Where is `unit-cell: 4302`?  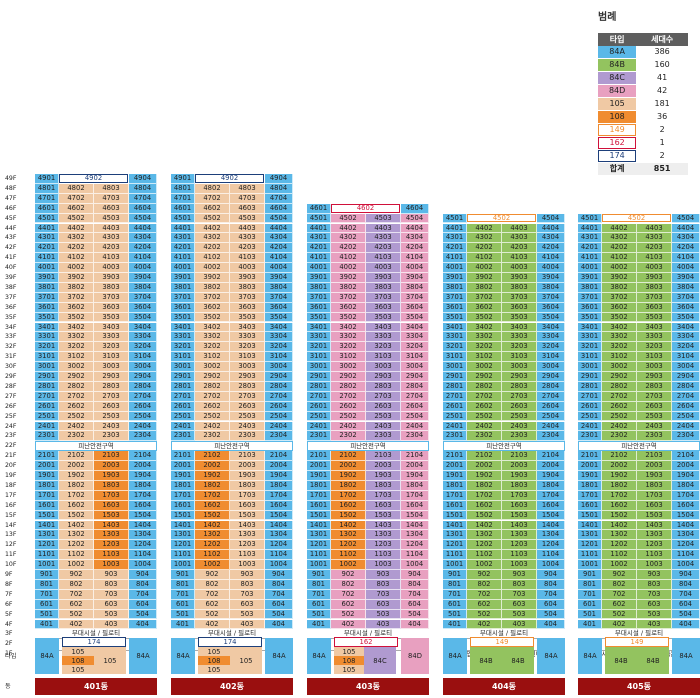 unit-cell: 4302 is located at coordinates (348, 238).